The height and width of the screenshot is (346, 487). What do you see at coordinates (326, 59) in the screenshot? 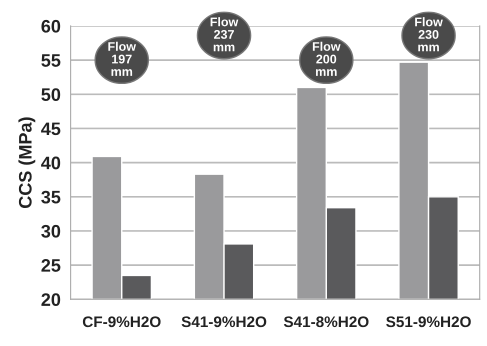
I see `annotation: Flow 200 mm` at bounding box center [326, 59].